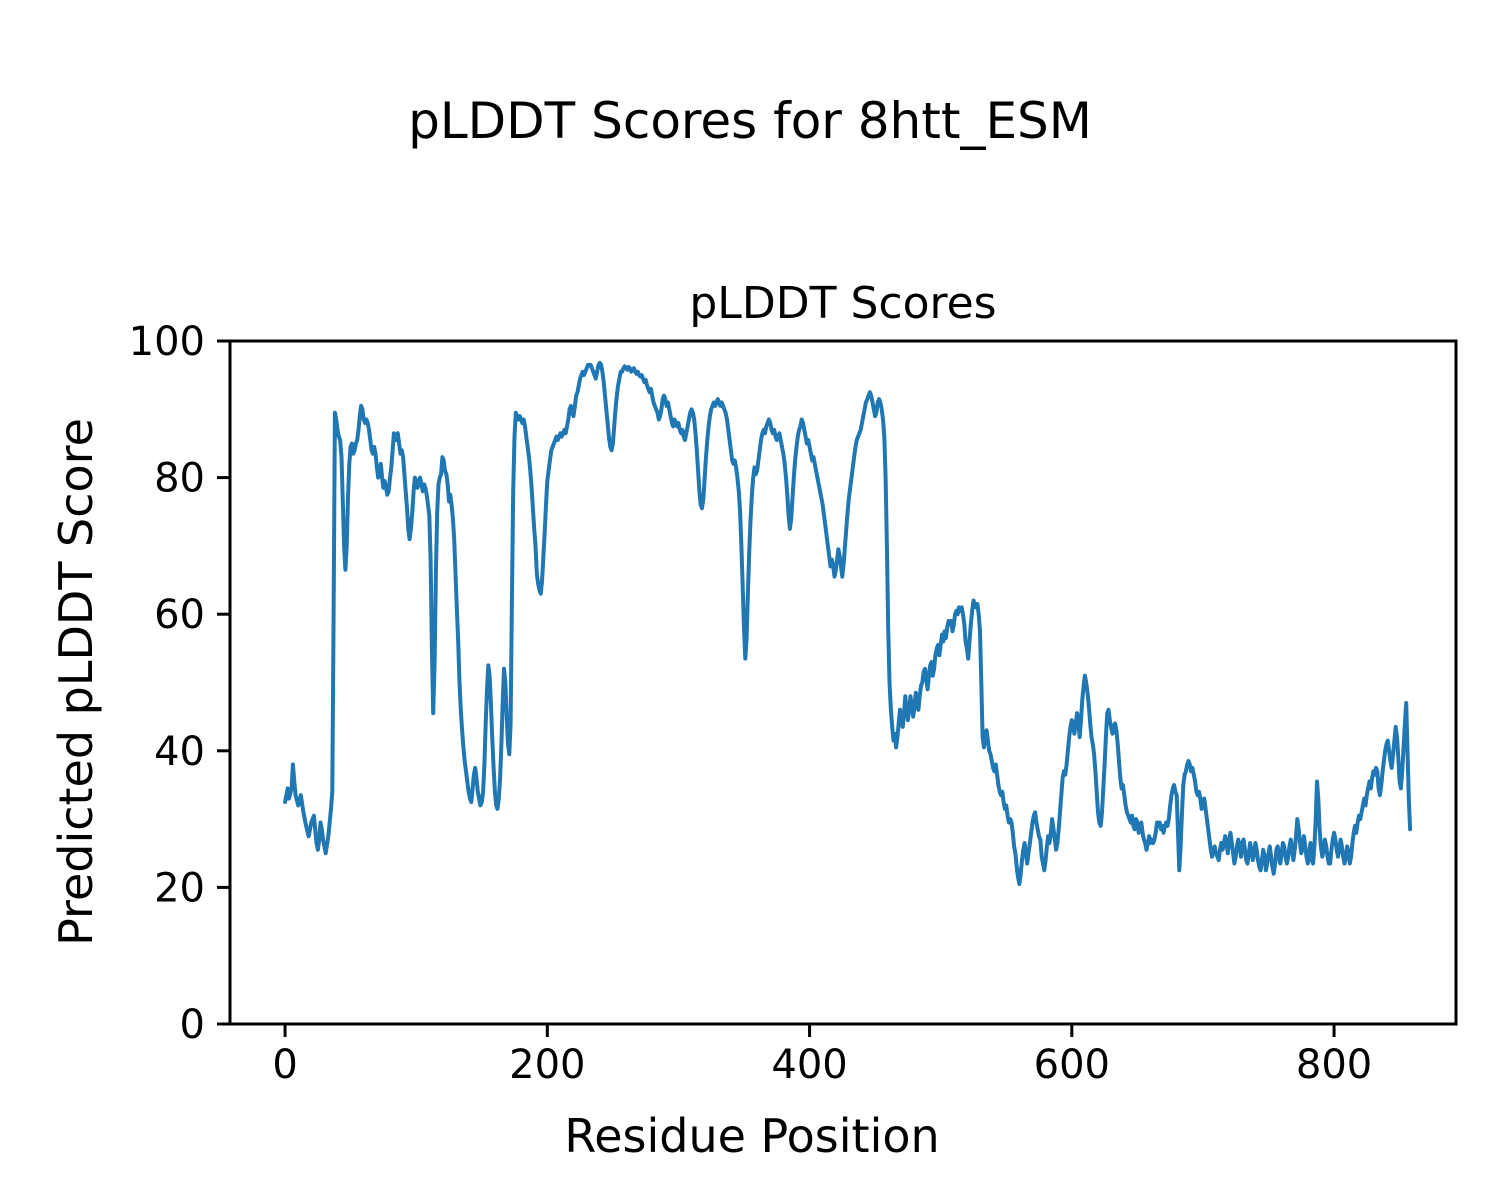 The image size is (1500, 1200). I want to click on y-tick-label: 60, so click(179, 615).